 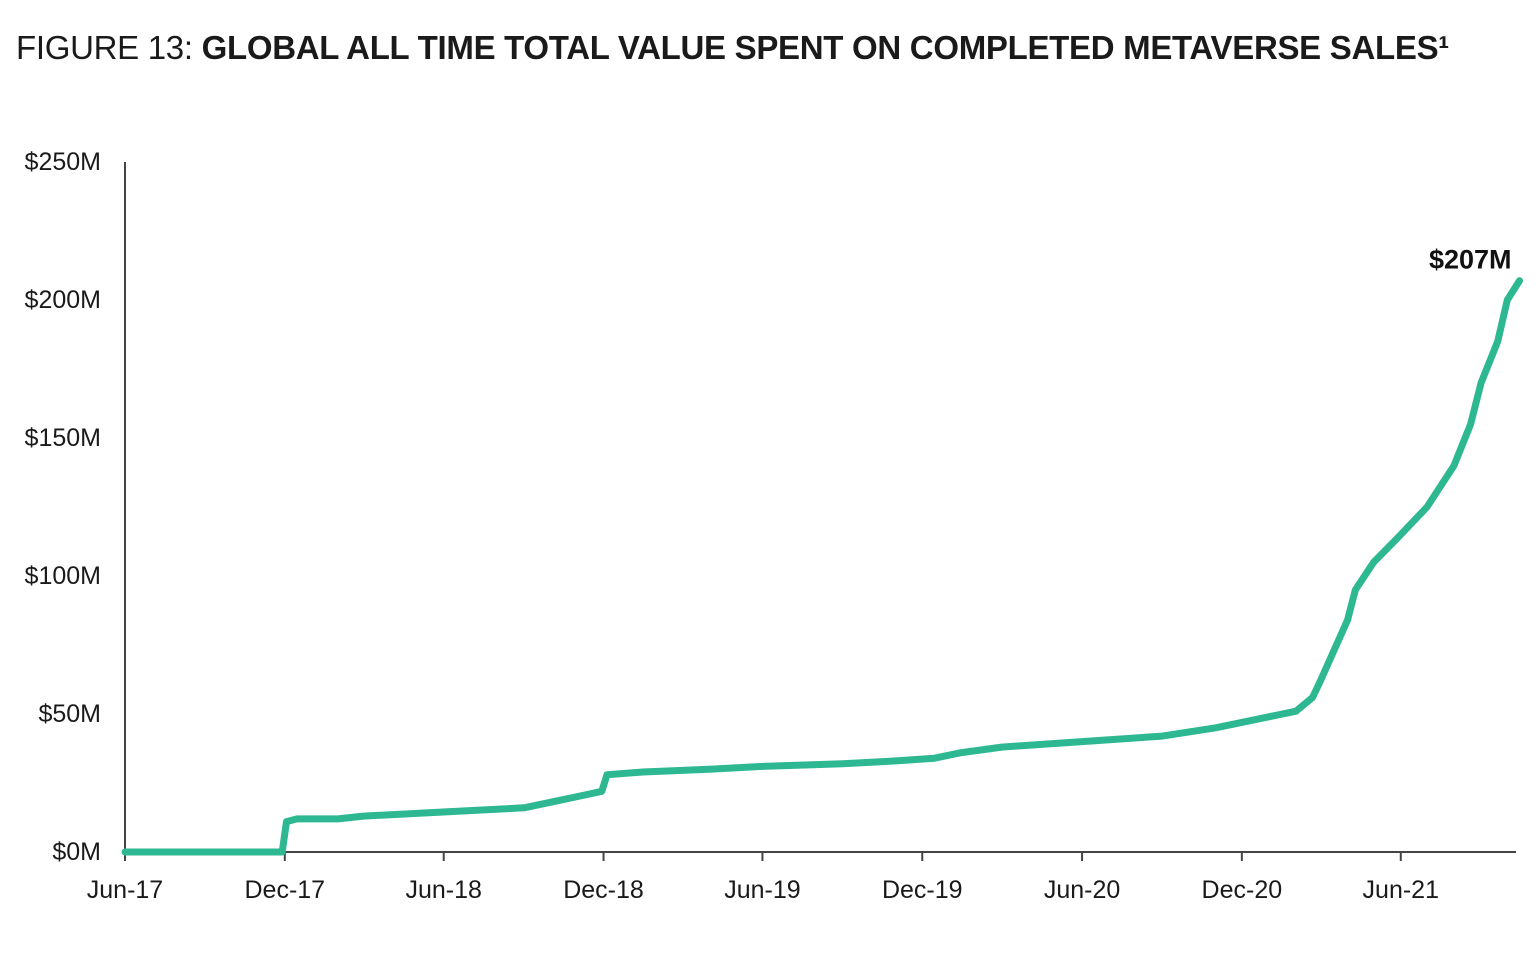 I want to click on x-tick-label: Dec-18, so click(x=603, y=890).